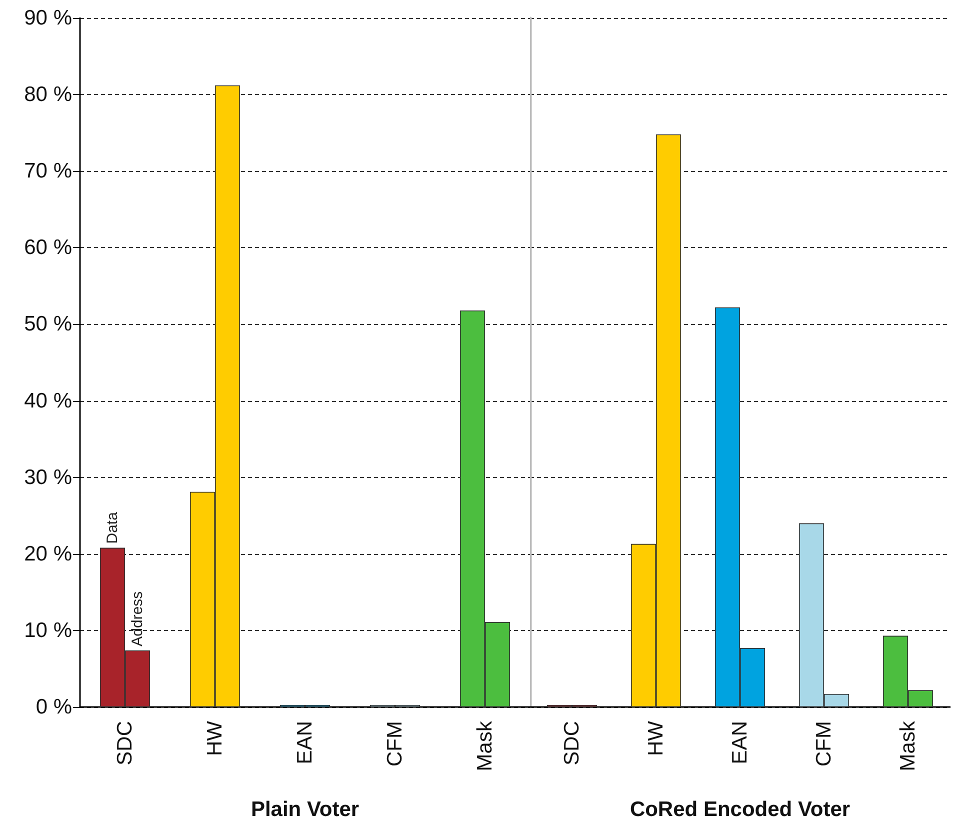 Image resolution: width=963 pixels, height=825 pixels. I want to click on y-tick-label: 0 %, so click(54, 707).